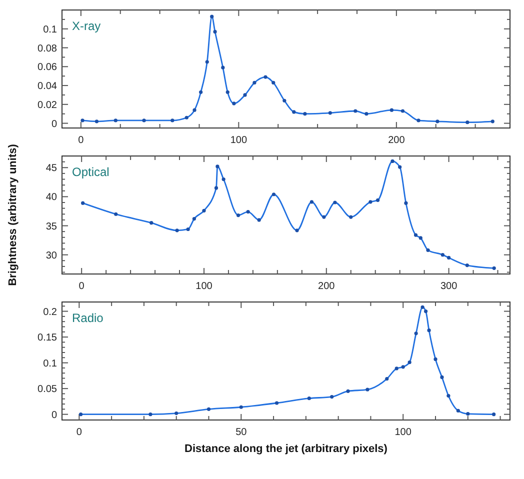 This screenshot has width=524, height=479. What do you see at coordinates (449, 286) in the screenshot?
I see `x-tick-label: 300` at bounding box center [449, 286].